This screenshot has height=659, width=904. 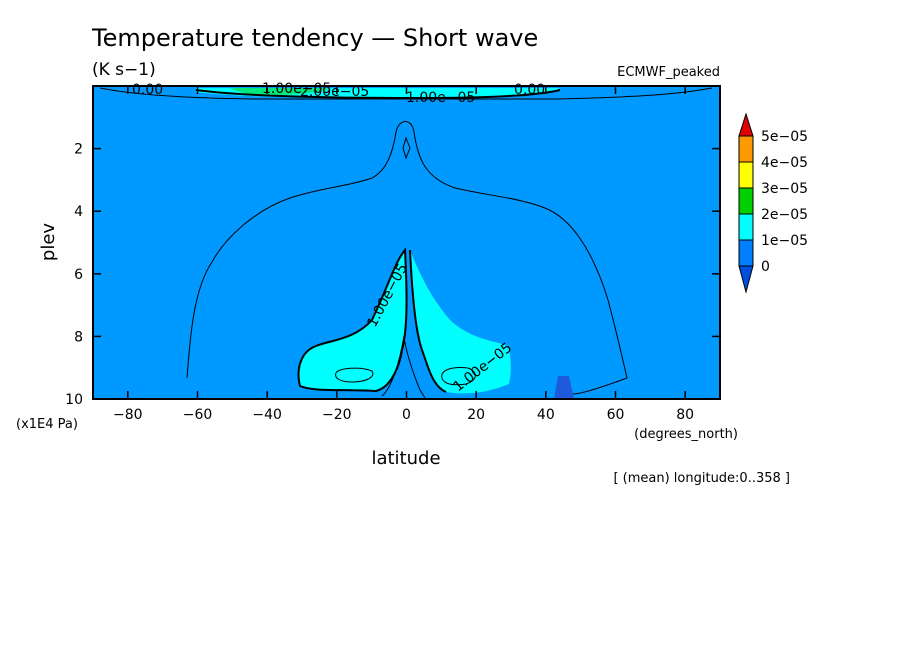 I want to click on contour-label-zero-right: 0.00, so click(x=529, y=90).